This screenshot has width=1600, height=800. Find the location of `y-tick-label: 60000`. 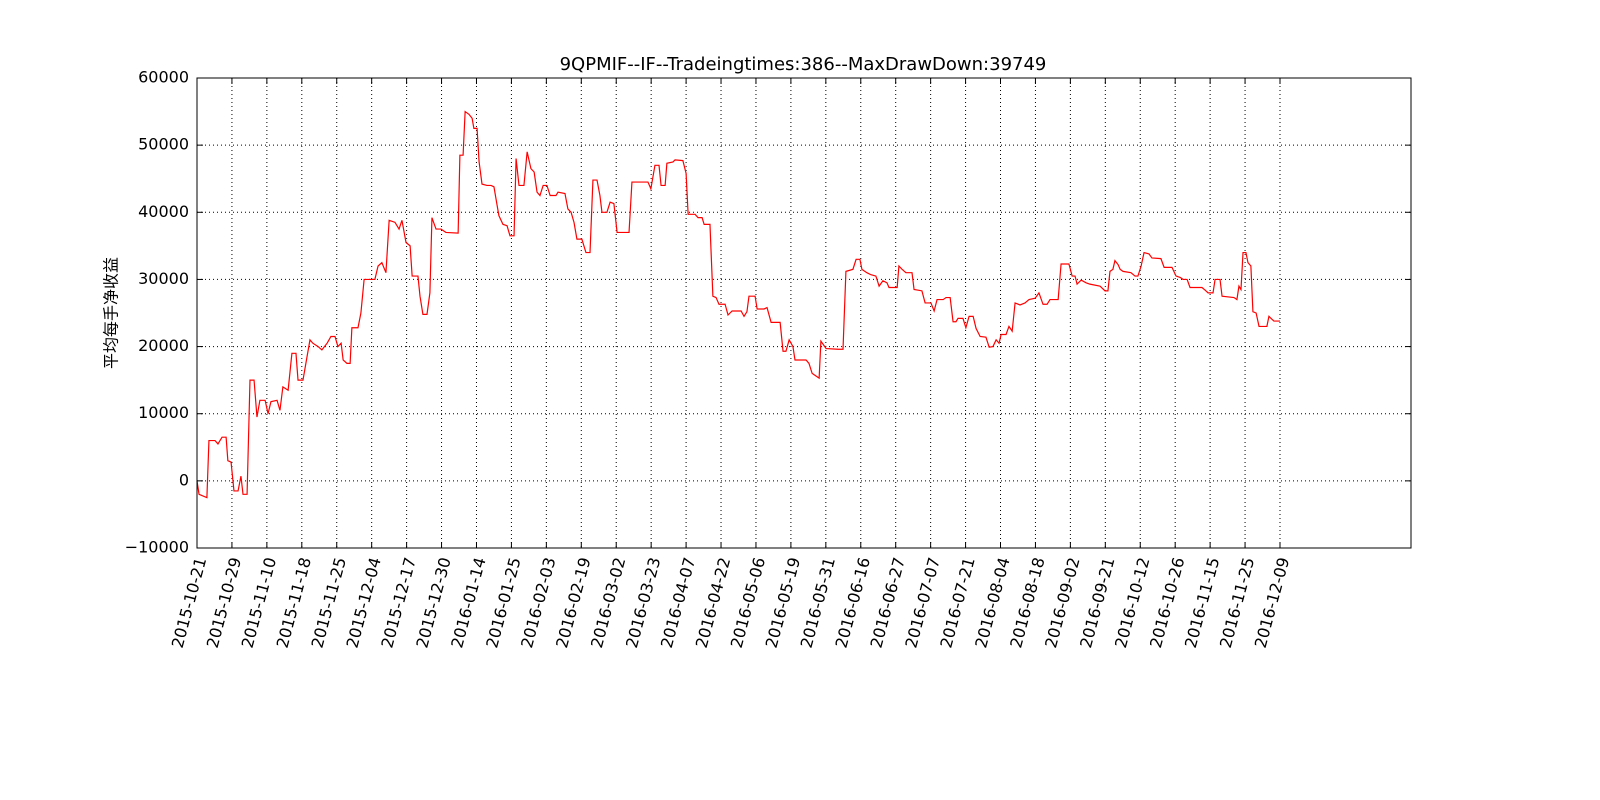

y-tick-label: 60000 is located at coordinates (163, 77).